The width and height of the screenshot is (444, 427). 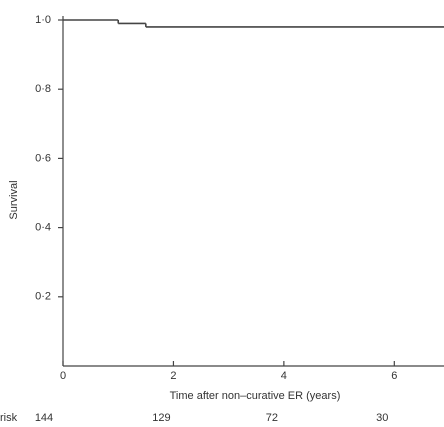 I want to click on x-tick-label: 6, so click(x=394, y=376).